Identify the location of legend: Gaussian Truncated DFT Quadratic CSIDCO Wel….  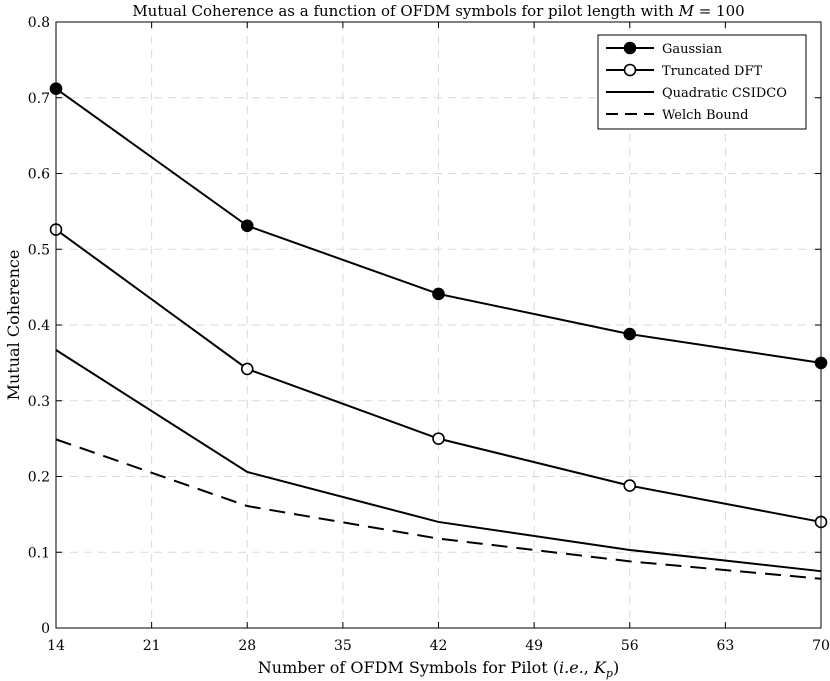
(702, 82).